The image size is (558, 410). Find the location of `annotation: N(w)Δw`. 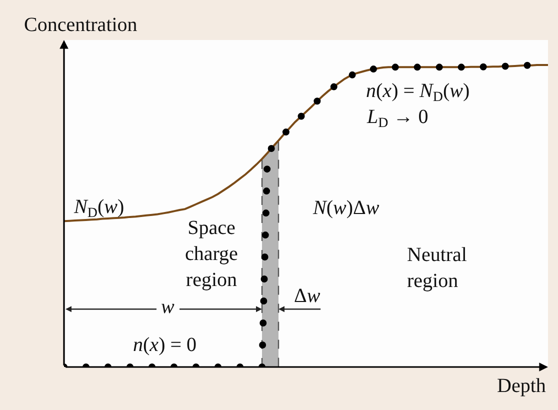

annotation: N(w)Δw is located at coordinates (346, 208).